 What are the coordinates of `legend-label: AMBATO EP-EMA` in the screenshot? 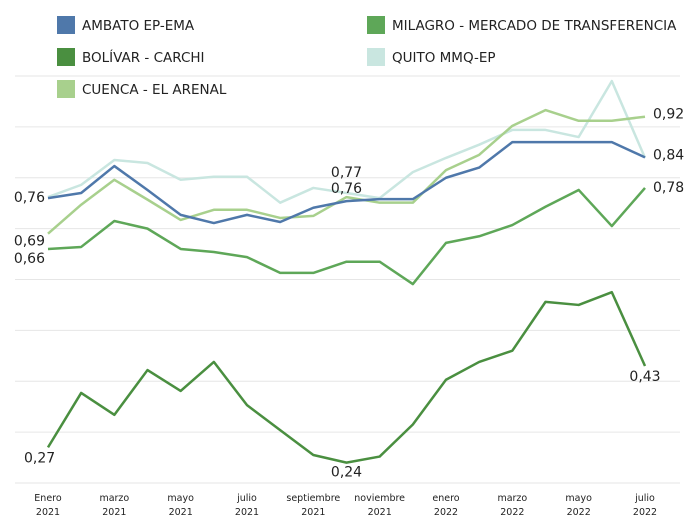 It's located at (138, 26).